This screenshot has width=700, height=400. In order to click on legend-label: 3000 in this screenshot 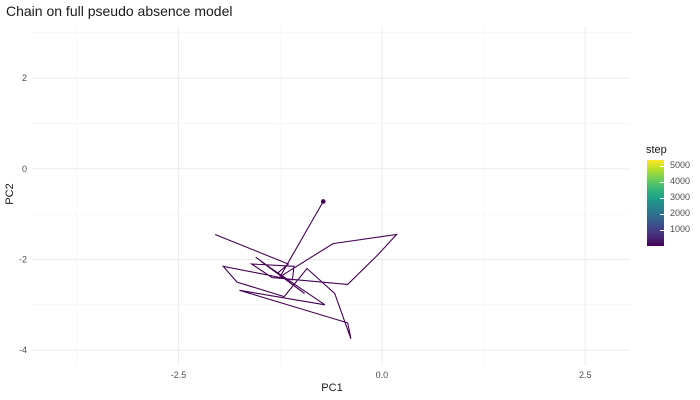, I will do `click(680, 197)`.